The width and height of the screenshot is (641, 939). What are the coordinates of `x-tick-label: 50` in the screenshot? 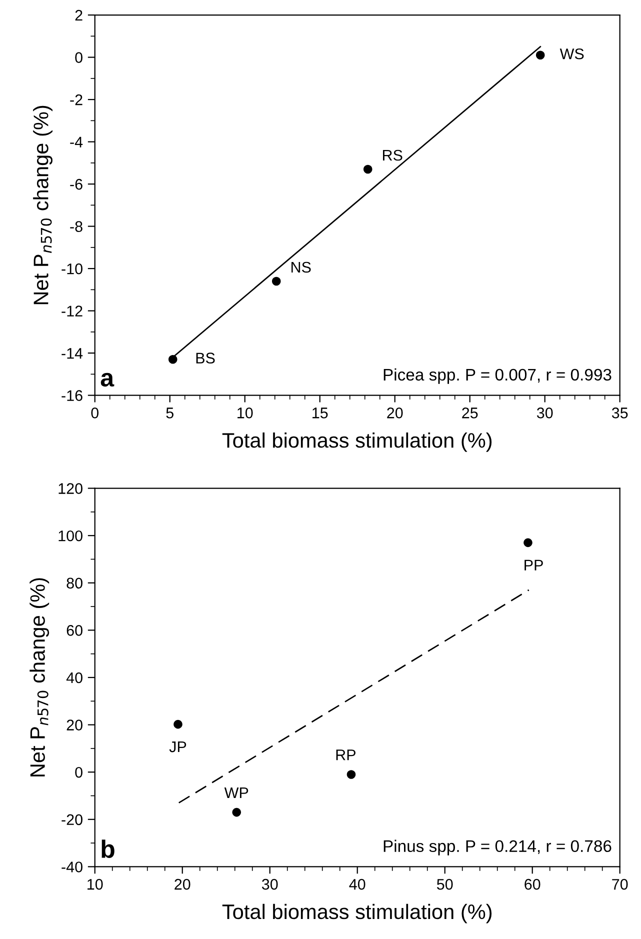 It's located at (444, 884).